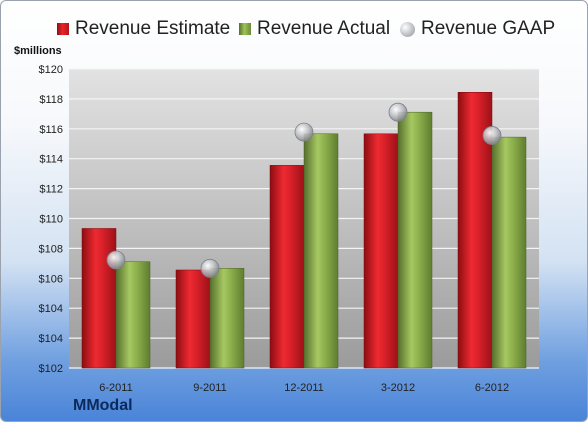 This screenshot has height=422, width=588. I want to click on legend-label-revenue-actual: Revenue Actual, so click(324, 28).